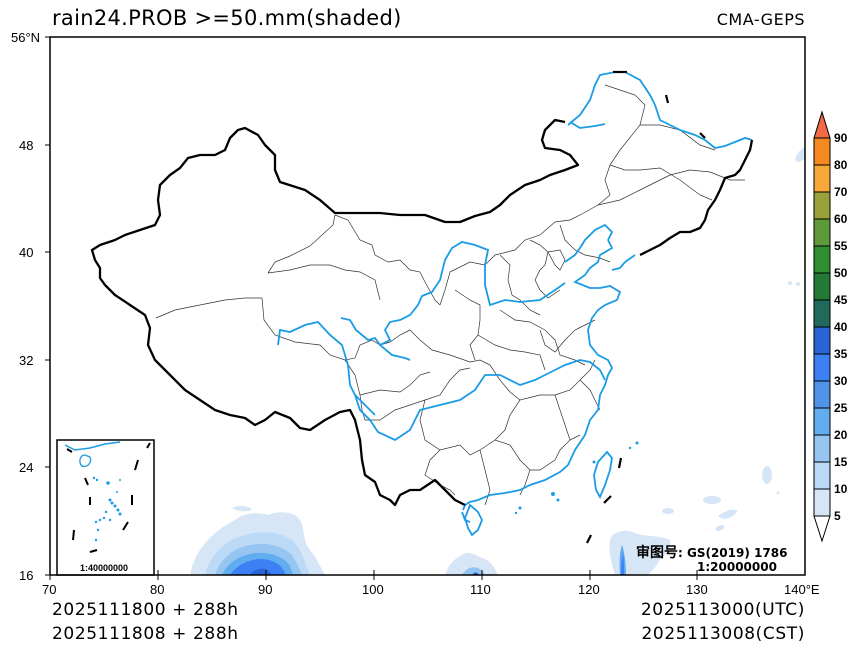 This screenshot has height=658, width=860. I want to click on x-axis, so click(373, 575).